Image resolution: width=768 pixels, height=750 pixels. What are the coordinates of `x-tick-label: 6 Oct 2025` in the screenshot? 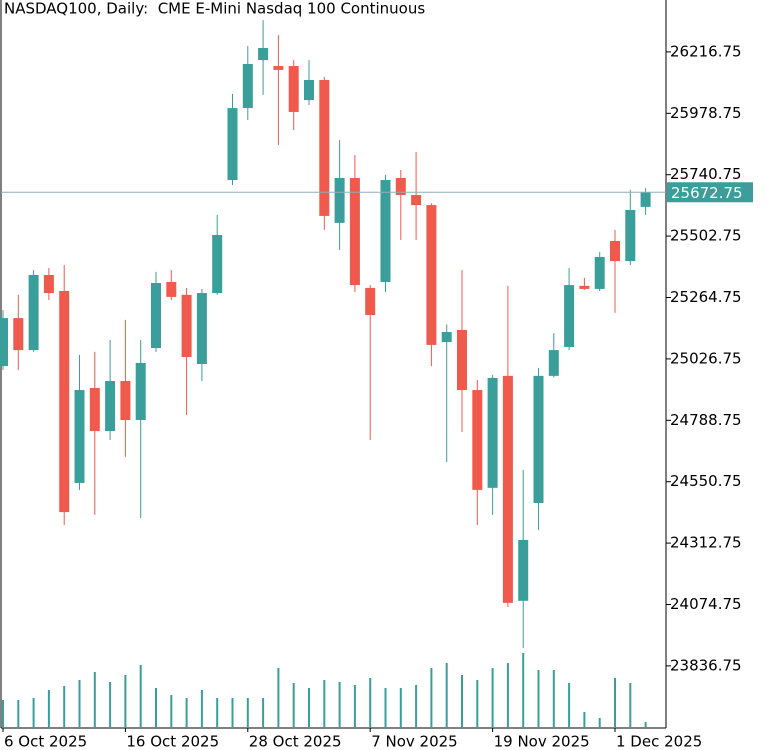 It's located at (45, 741).